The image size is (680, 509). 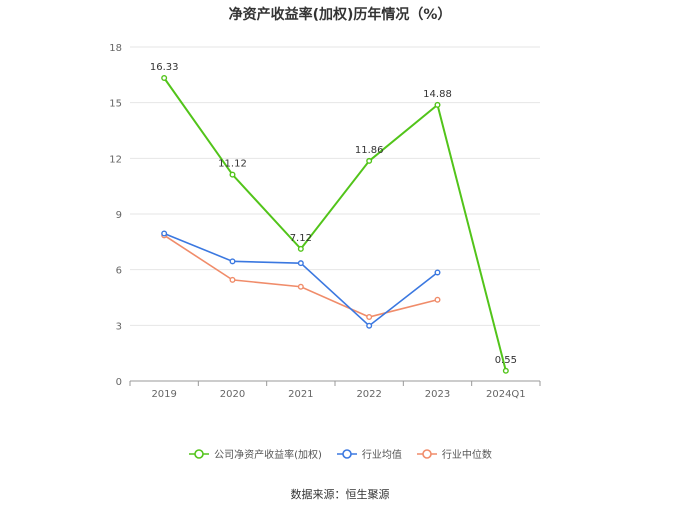 I want to click on legend-item: 行业中位数, so click(x=454, y=453).